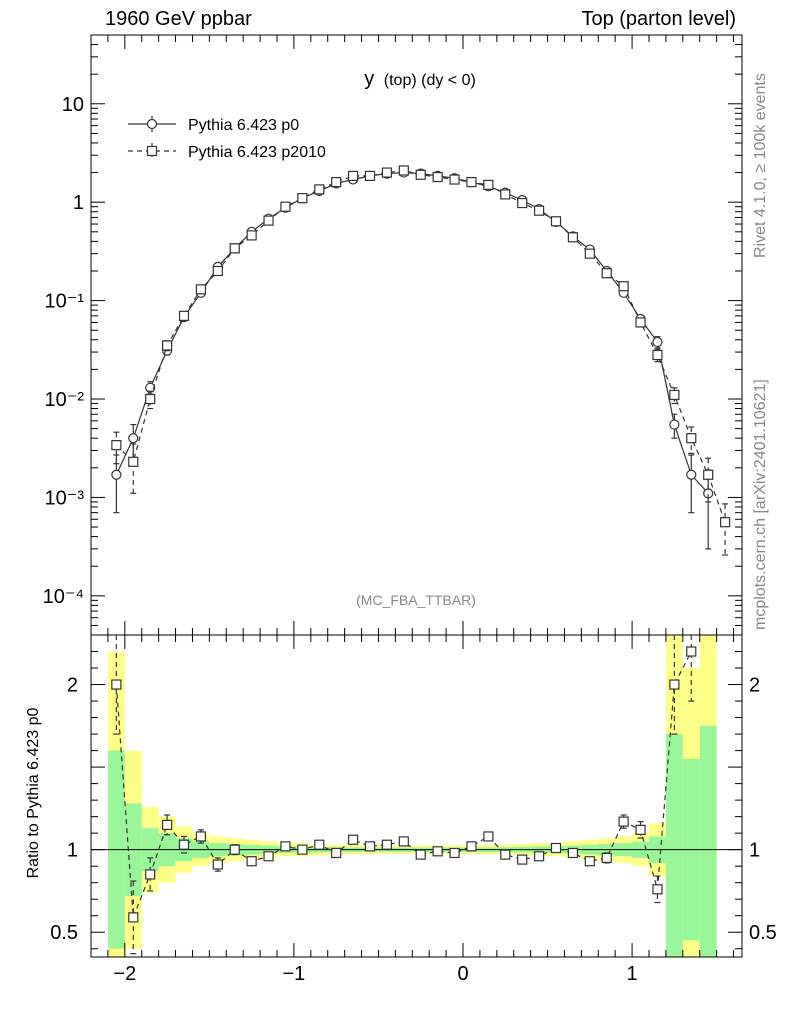 Image resolution: width=786 pixels, height=1024 pixels. What do you see at coordinates (64, 933) in the screenshot?
I see `ratio-tick-label-left: 0.5` at bounding box center [64, 933].